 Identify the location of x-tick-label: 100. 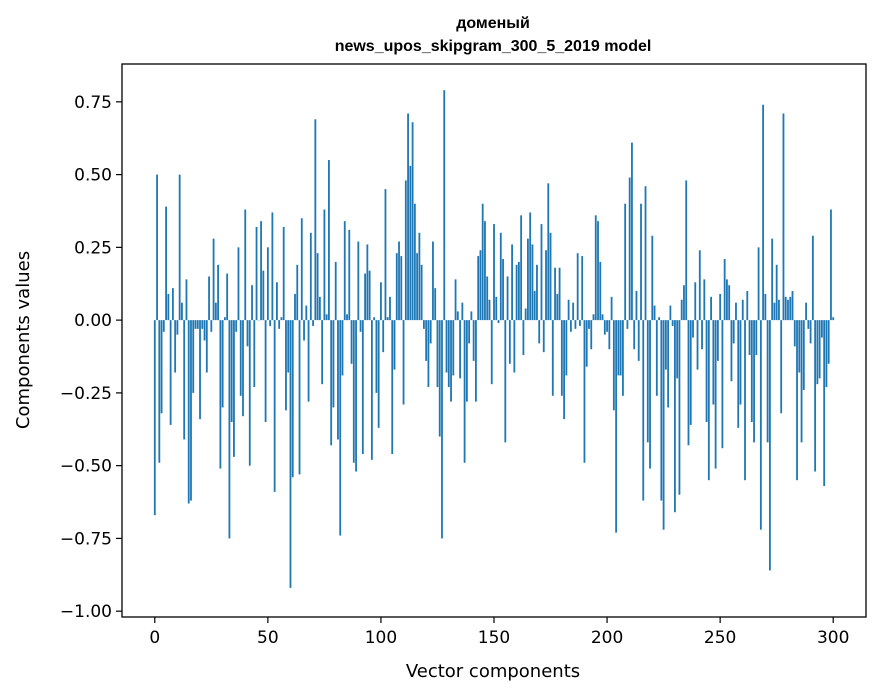
(381, 638).